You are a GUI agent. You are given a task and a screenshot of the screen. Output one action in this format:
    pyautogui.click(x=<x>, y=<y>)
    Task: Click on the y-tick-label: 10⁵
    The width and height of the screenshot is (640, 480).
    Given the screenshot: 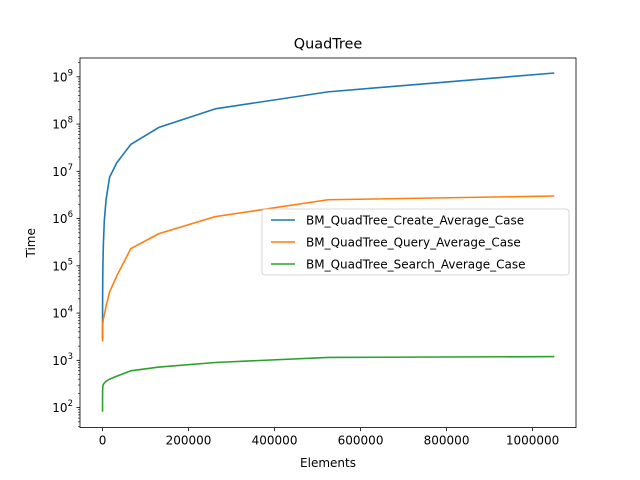 What is the action you would take?
    pyautogui.click(x=62, y=265)
    